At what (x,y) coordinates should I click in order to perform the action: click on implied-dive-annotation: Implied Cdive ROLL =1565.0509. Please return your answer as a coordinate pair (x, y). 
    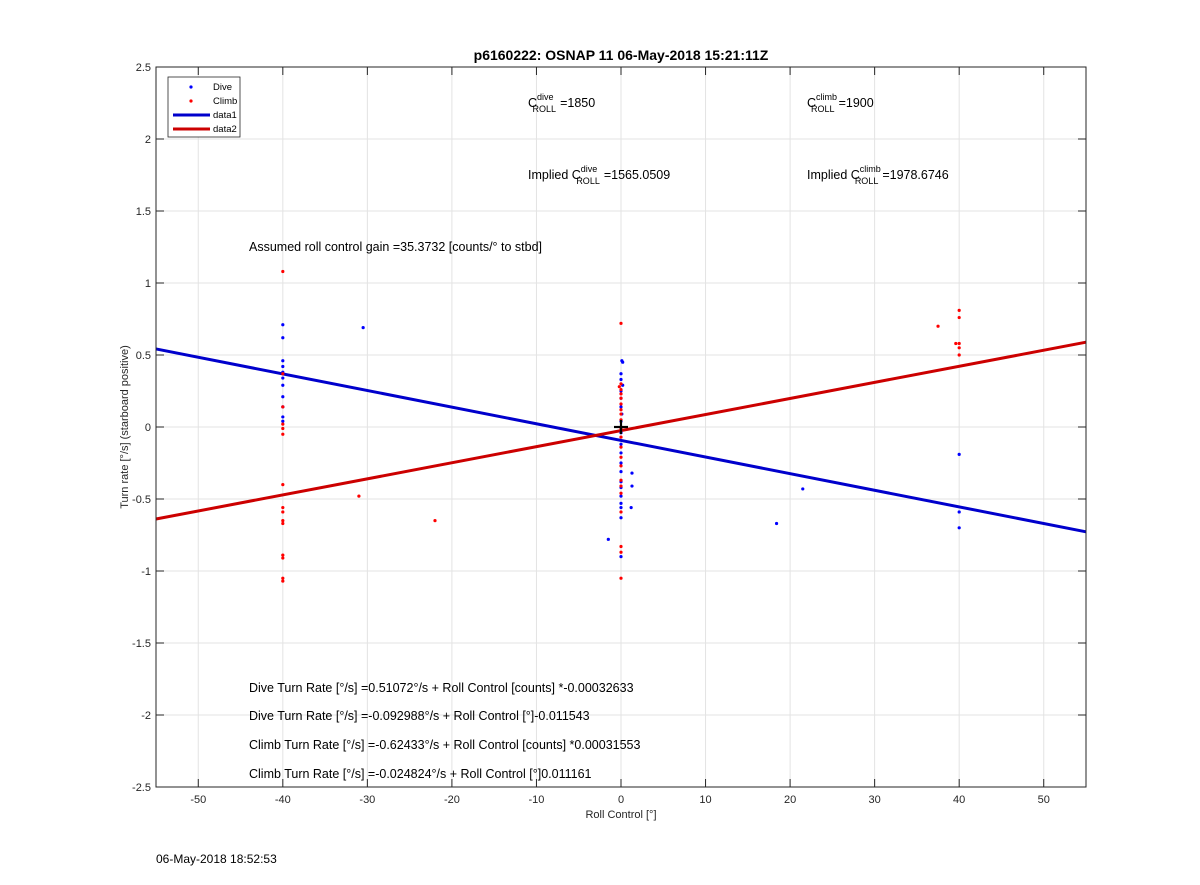
    Looking at the image, I should click on (599, 175).